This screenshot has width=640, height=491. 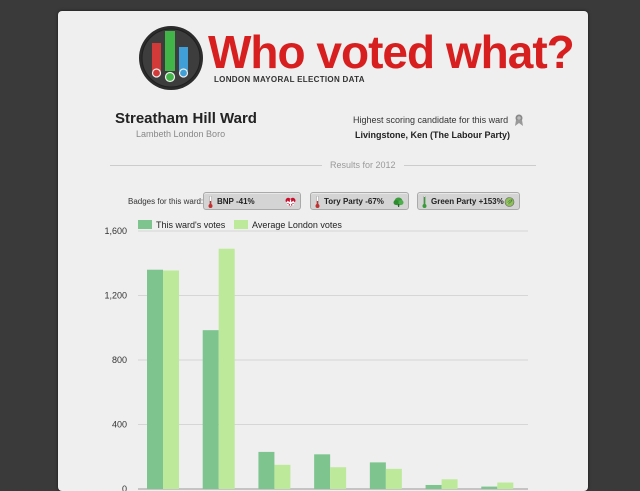 What do you see at coordinates (470, 165) in the screenshot?
I see `divider-right` at bounding box center [470, 165].